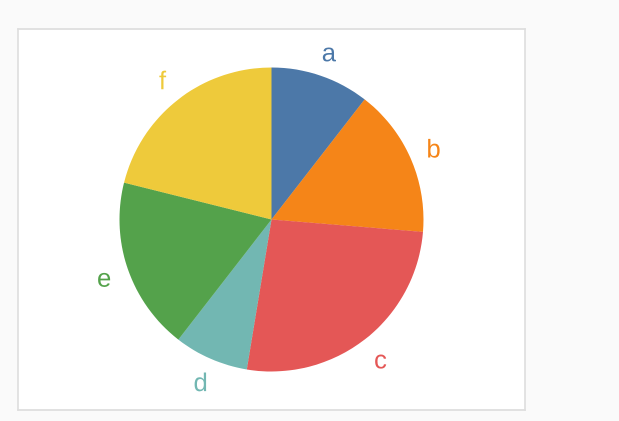  I want to click on slice-label: c, so click(380, 361).